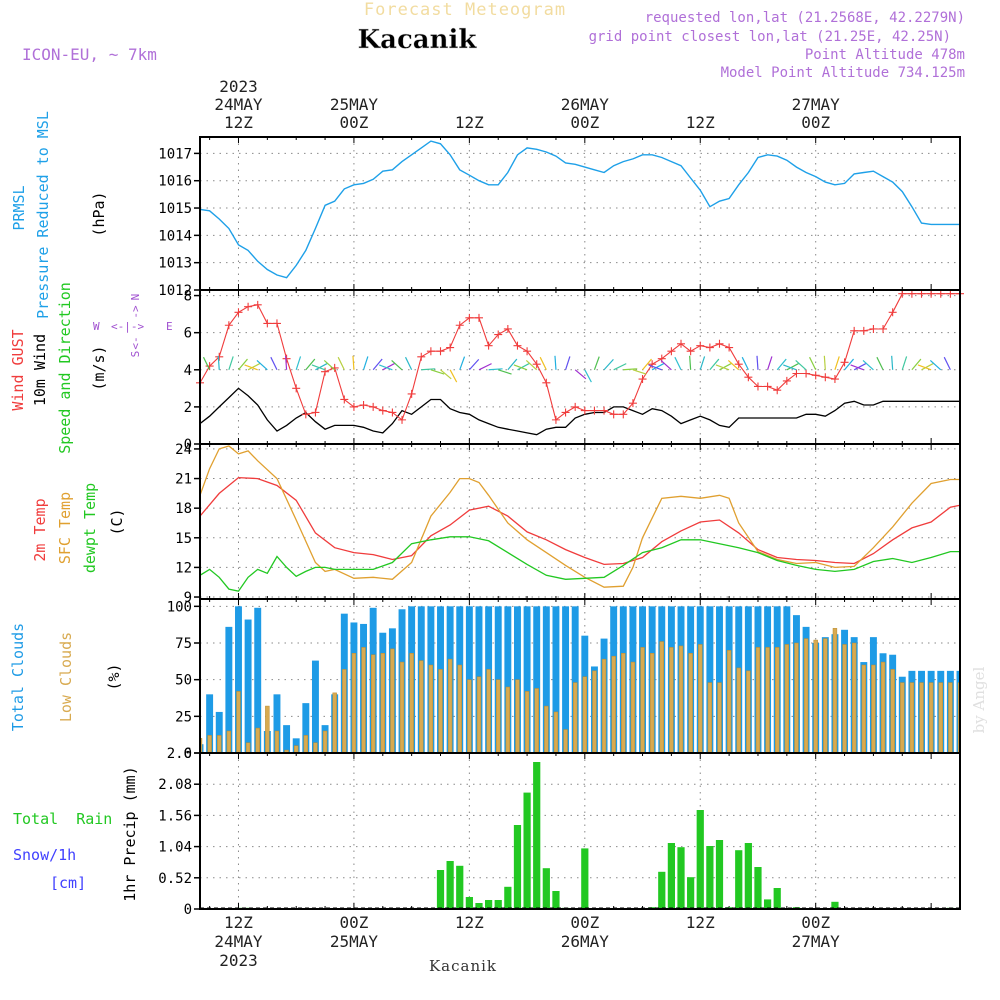  I want to click on y-tick-label: 0, so click(188, 445).